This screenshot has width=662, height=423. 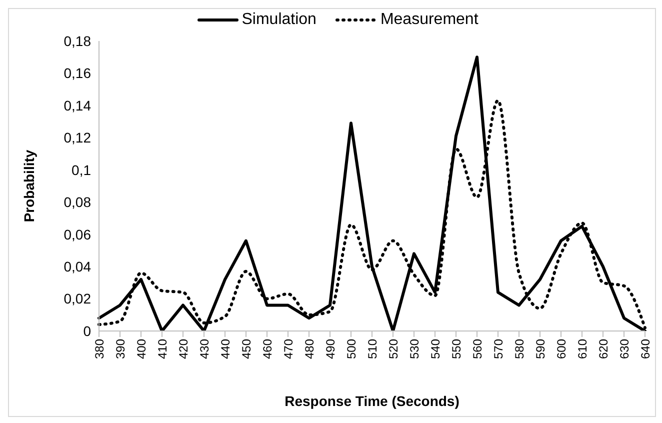 I want to click on y-tick-label: 0,08, so click(x=78, y=202).